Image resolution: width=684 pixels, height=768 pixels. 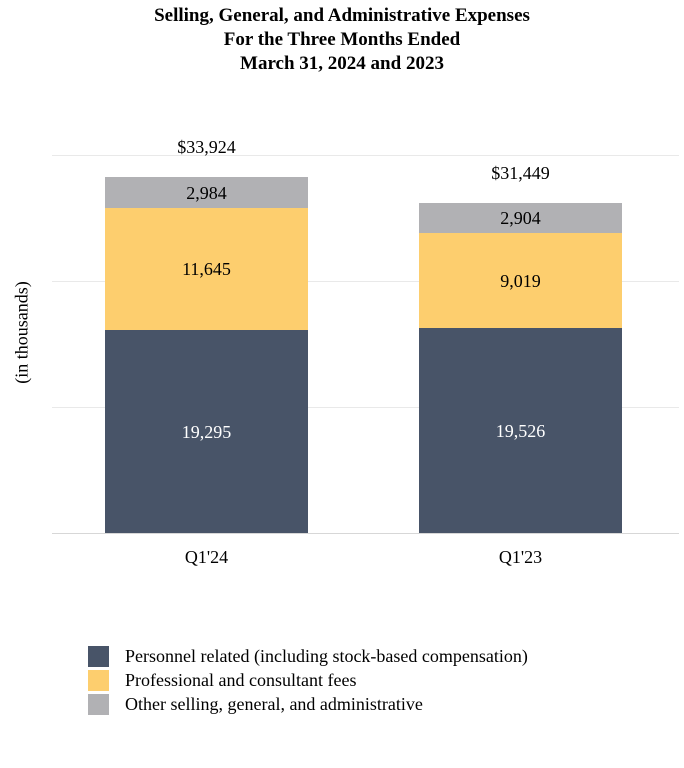 I want to click on chart-title-line-3: March 31, 2024 and 2023, so click(x=342, y=63).